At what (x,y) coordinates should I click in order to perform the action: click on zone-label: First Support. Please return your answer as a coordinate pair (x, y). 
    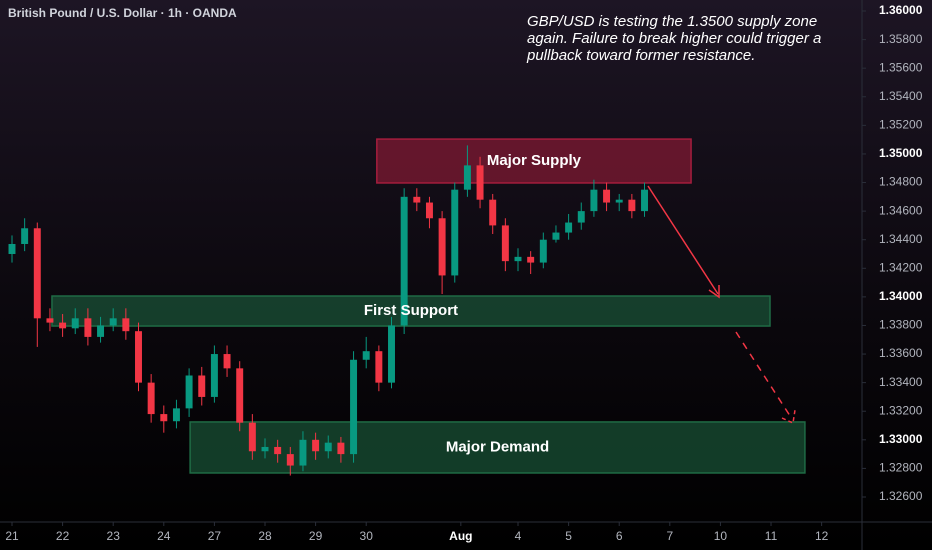
    Looking at the image, I should click on (411, 310).